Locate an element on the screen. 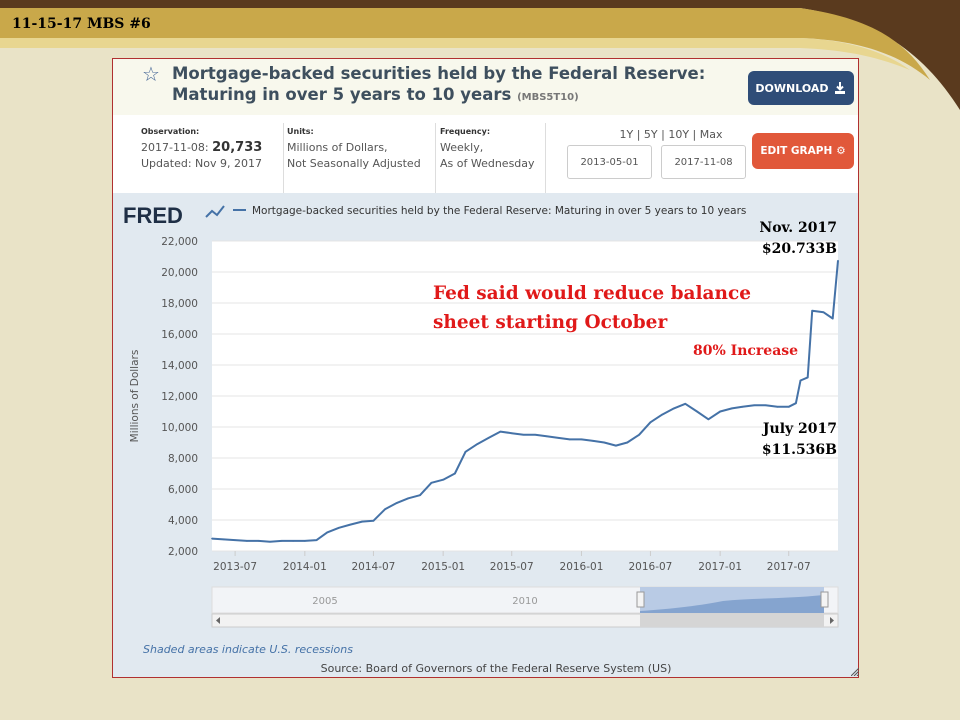 Image resolution: width=960 pixels, height=720 pixels. units-line1: Millions of Dollars, is located at coordinates (337, 147).